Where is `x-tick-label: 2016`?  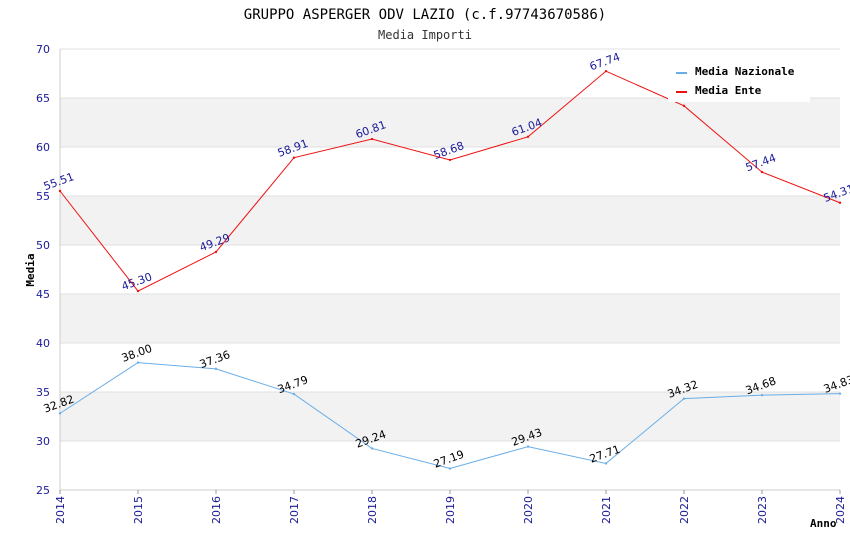 x-tick-label: 2016 is located at coordinates (216, 510).